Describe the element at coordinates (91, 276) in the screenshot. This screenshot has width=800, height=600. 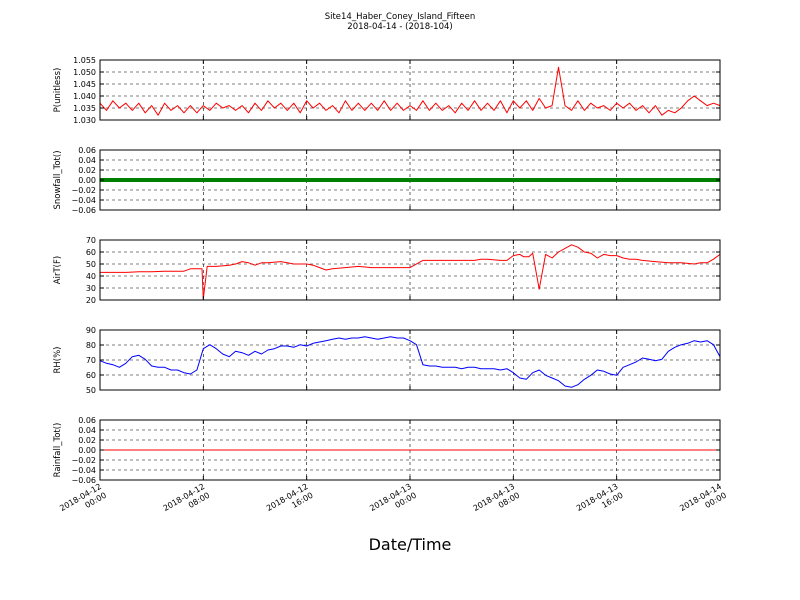
I see `y-tick-label: 40` at that location.